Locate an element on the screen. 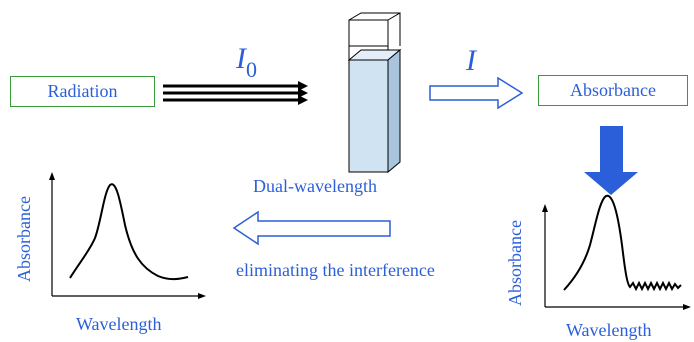  transmitted-arrow is located at coordinates (476, 93).